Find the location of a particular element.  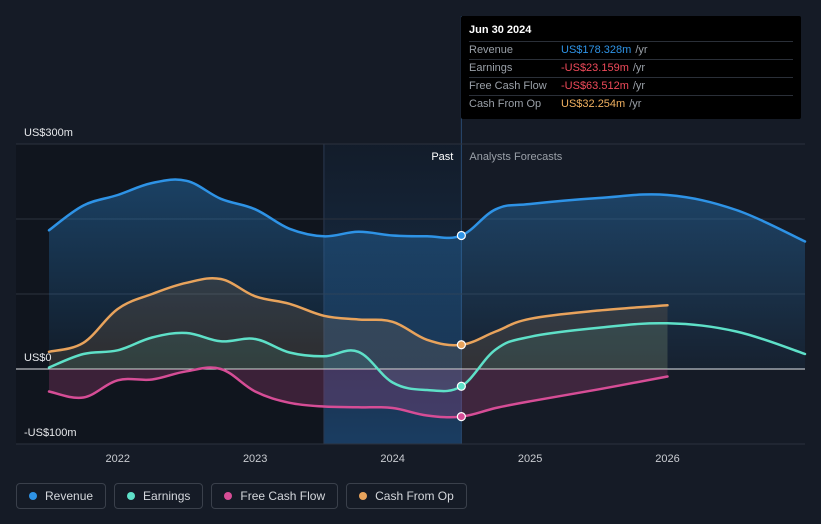

legend-item-free-cash-flow: Free Cash Flow is located at coordinates (275, 496).